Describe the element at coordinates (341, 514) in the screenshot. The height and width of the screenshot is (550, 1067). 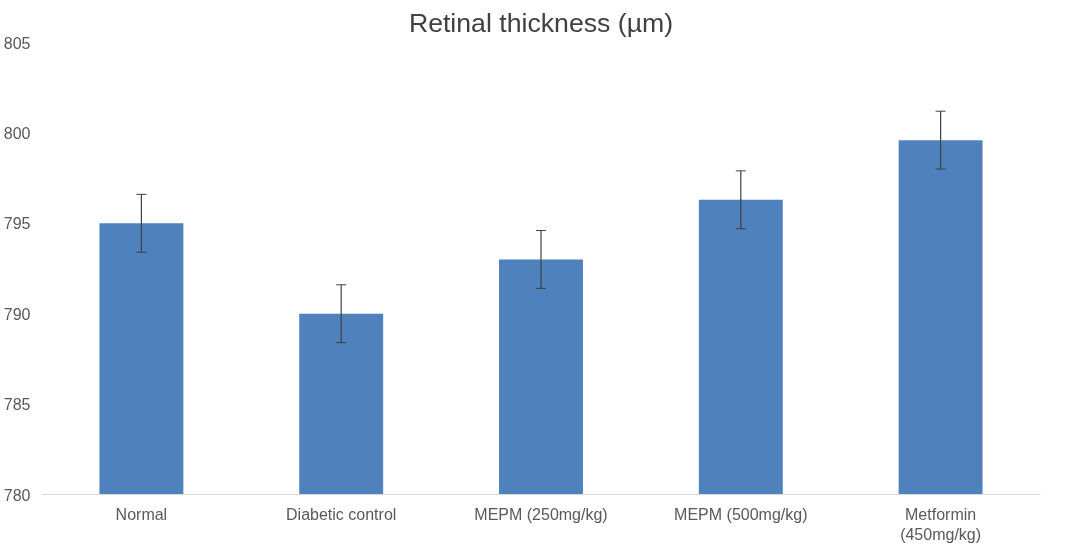
I see `x-tick-label: Diabetic control` at that location.